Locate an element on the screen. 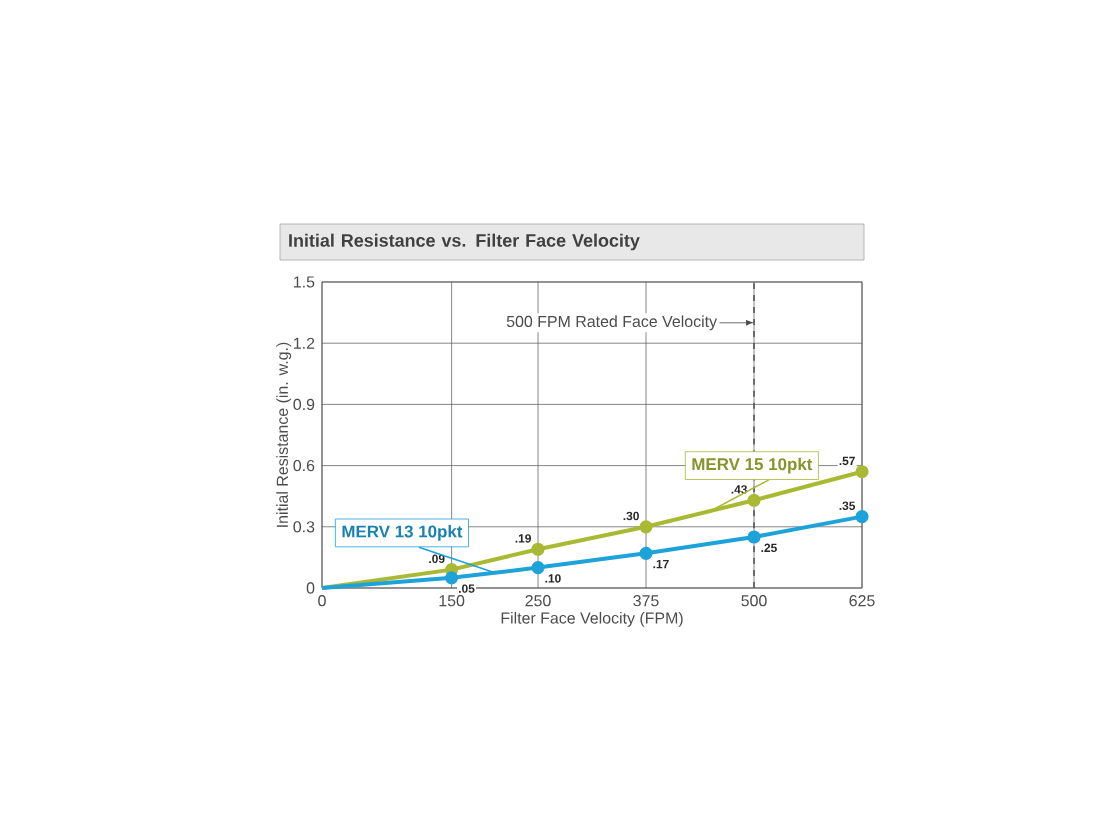  chart-title: Initial Resistance vs. Filter Face Velocity is located at coordinates (464, 242).